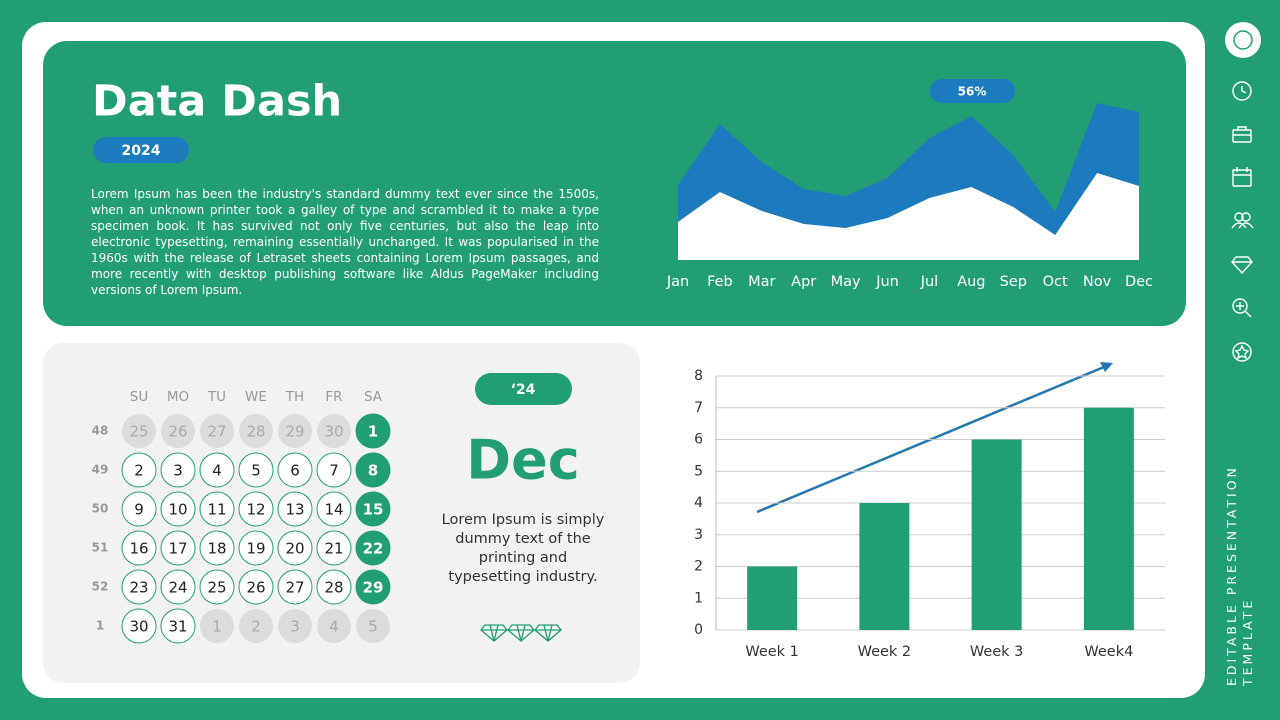 Image resolution: width=1280 pixels, height=720 pixels. Describe the element at coordinates (698, 376) in the screenshot. I see `y-tick-label: 8` at that location.